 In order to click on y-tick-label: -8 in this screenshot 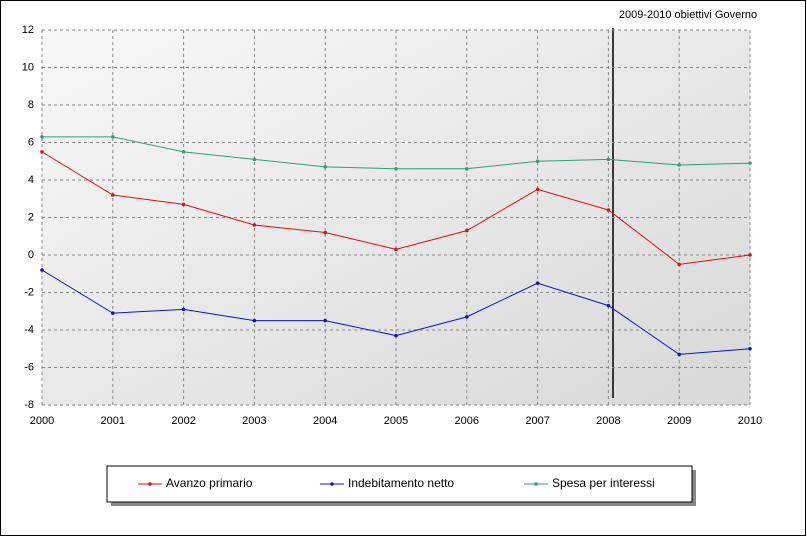, I will do `click(29, 405)`.